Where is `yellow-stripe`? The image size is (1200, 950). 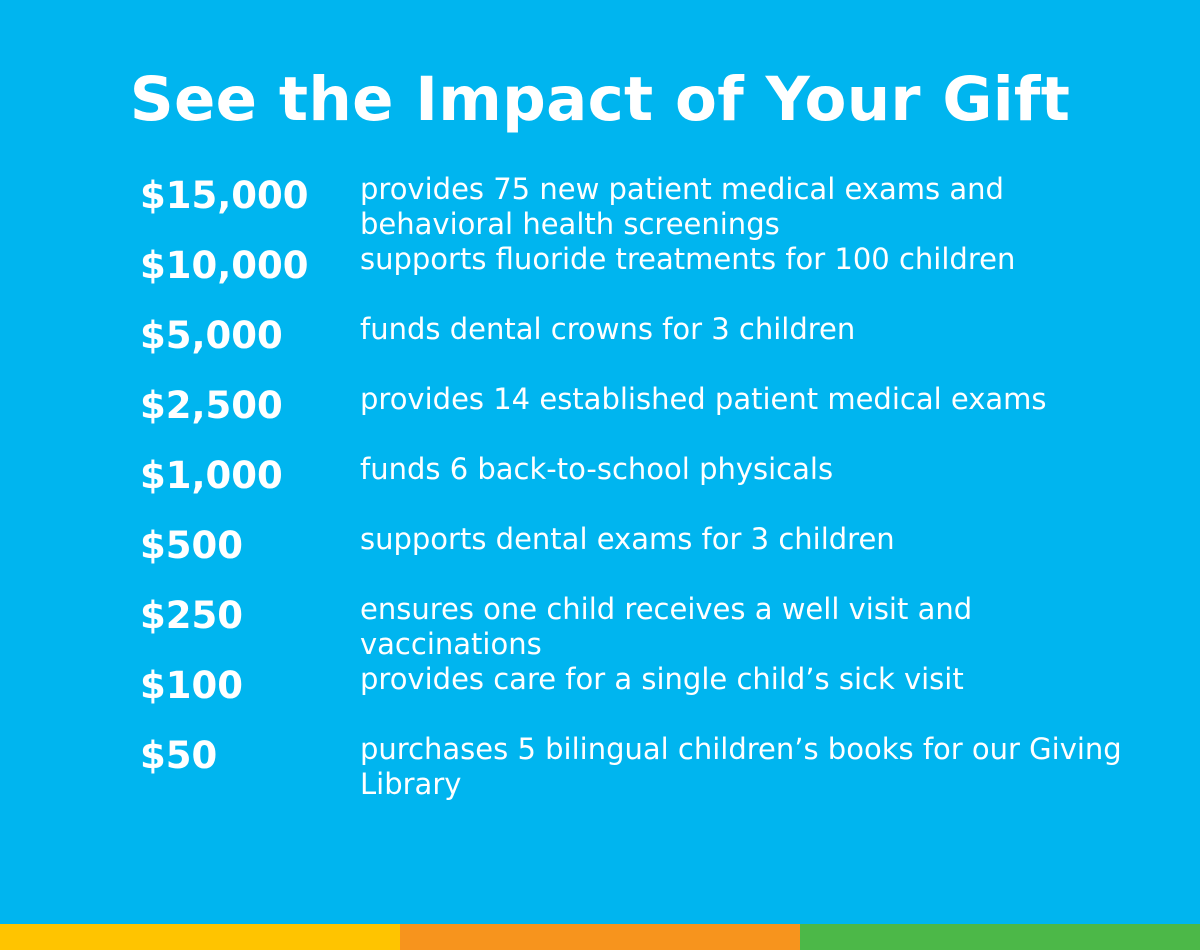
yellow-stripe is located at coordinates (200, 937).